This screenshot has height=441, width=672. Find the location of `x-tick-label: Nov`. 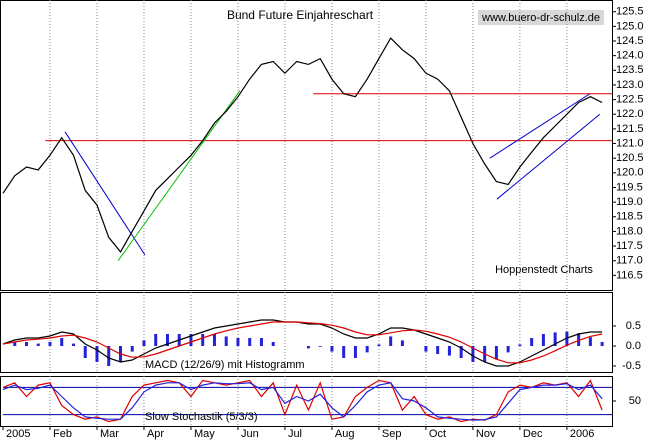

x-tick-label: Nov is located at coordinates (486, 434).